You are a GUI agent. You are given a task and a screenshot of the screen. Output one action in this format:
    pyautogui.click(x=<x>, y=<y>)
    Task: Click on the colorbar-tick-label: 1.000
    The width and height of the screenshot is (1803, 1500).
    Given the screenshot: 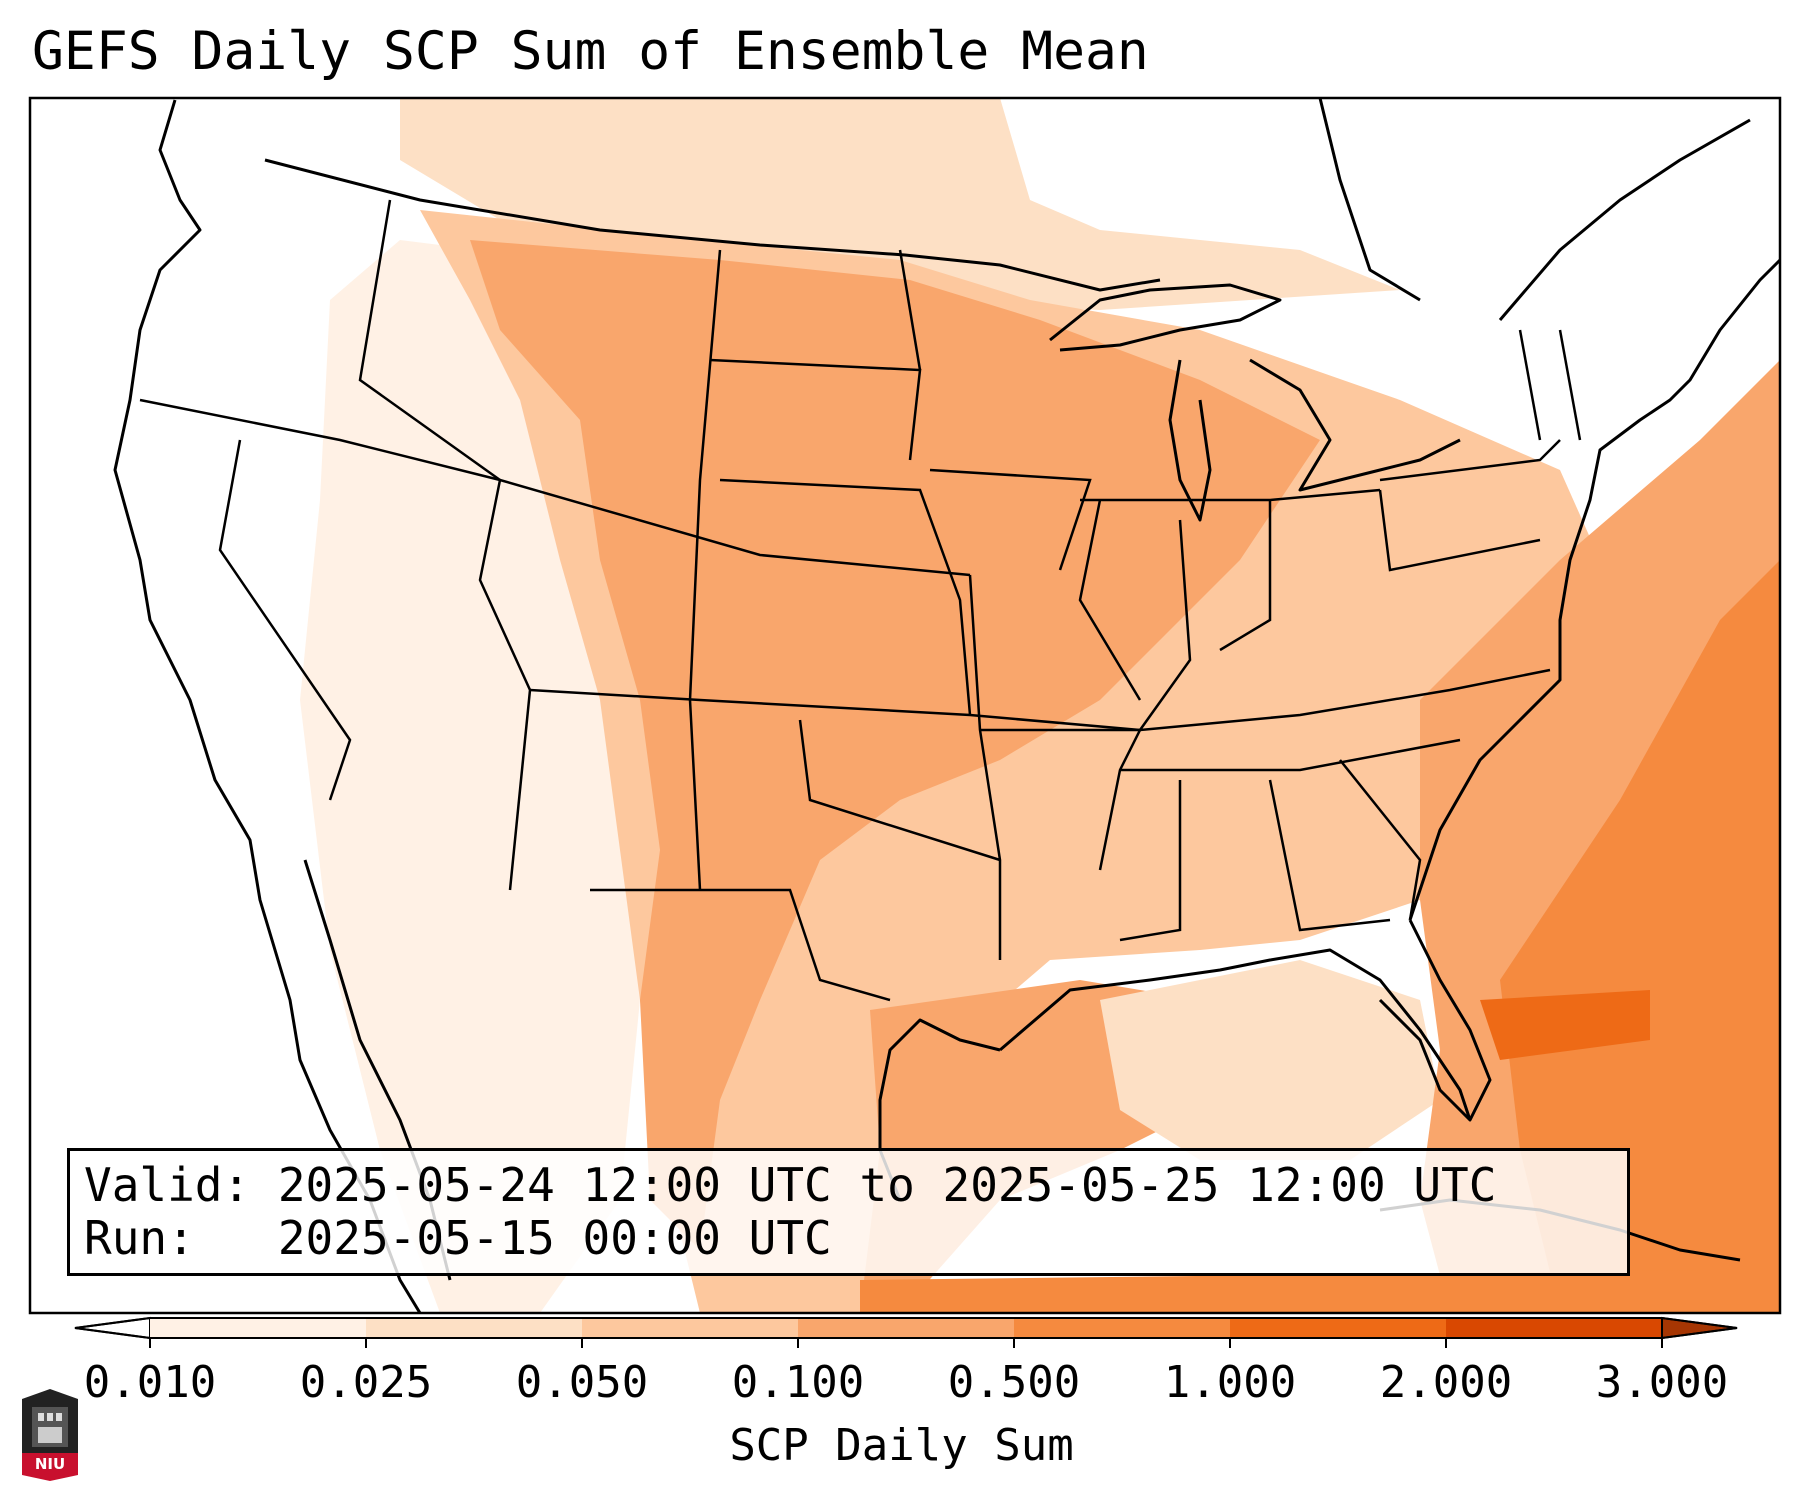 What is the action you would take?
    pyautogui.click(x=1230, y=1382)
    